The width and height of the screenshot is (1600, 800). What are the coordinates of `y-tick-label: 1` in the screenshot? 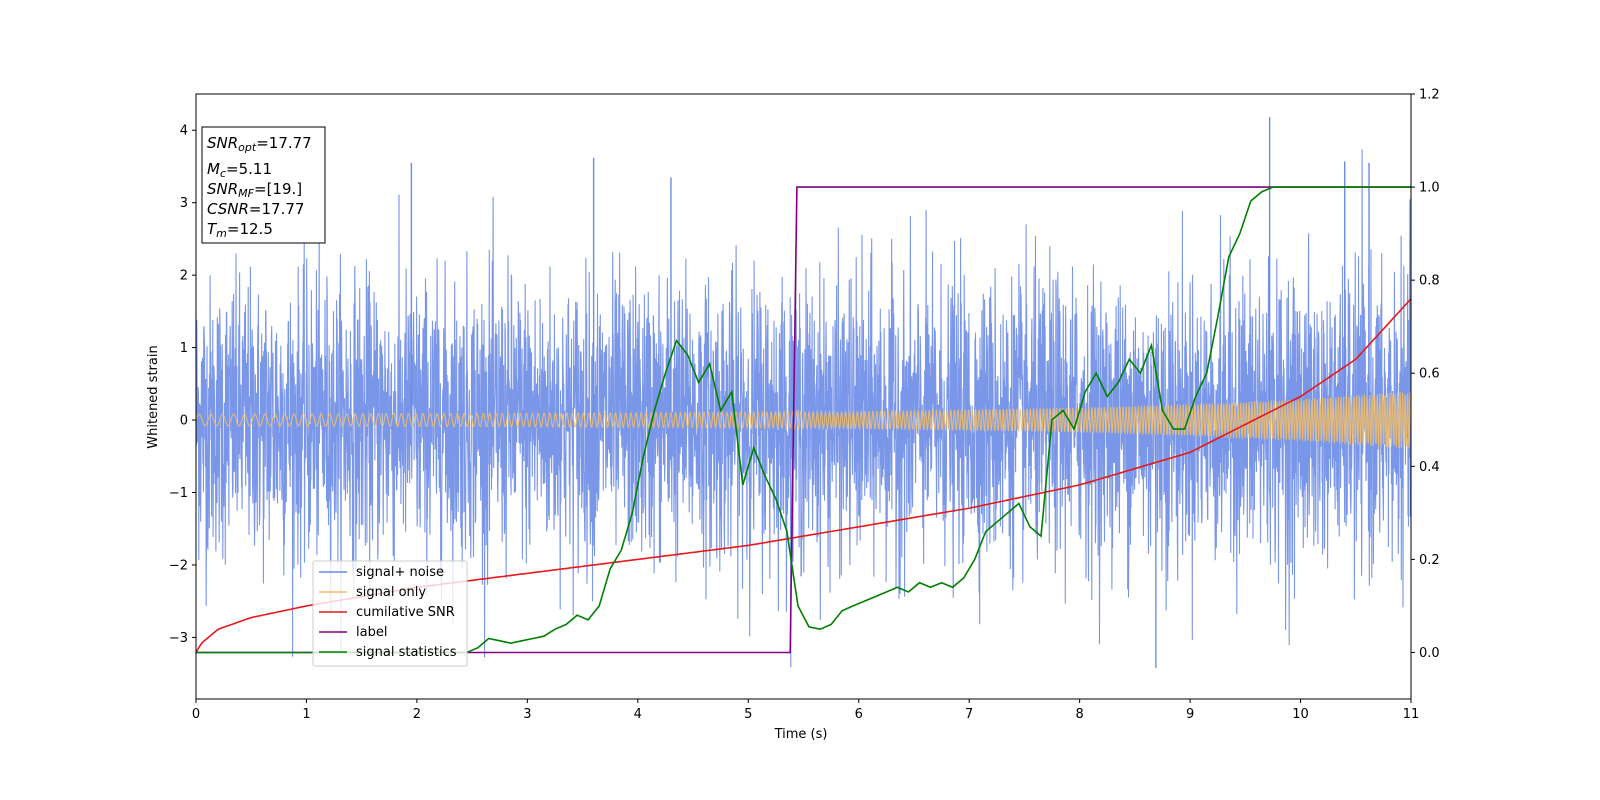 It's located at (184, 348).